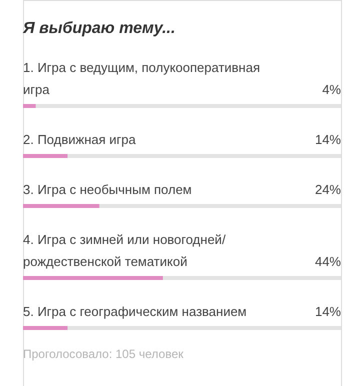 This screenshot has height=386, width=362. I want to click on y-tick-label: 2. Подвижная игра, so click(79, 139).